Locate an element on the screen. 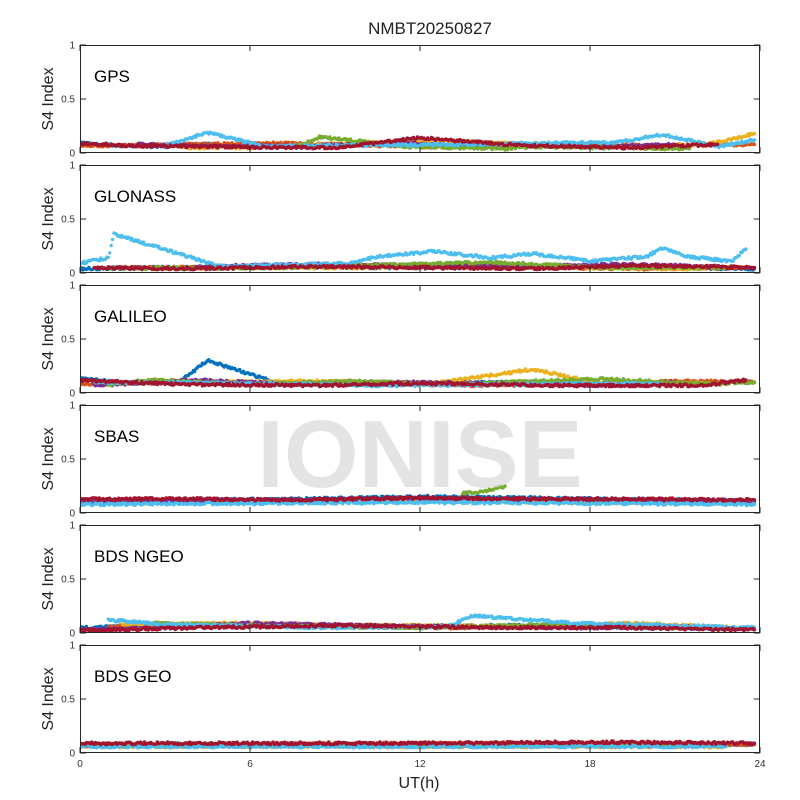  y-tick-label: 1 is located at coordinates (72, 46).